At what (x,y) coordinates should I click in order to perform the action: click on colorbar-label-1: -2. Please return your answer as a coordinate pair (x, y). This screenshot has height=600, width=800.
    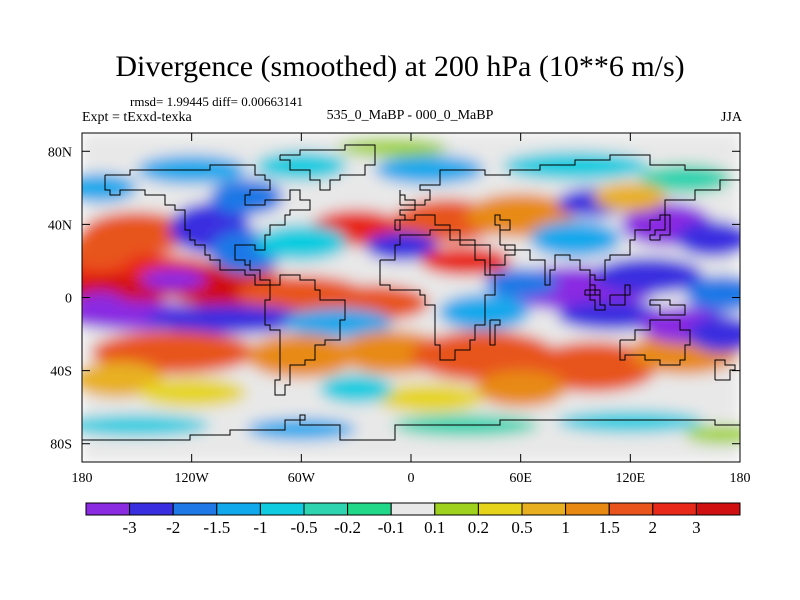
    Looking at the image, I should click on (173, 527).